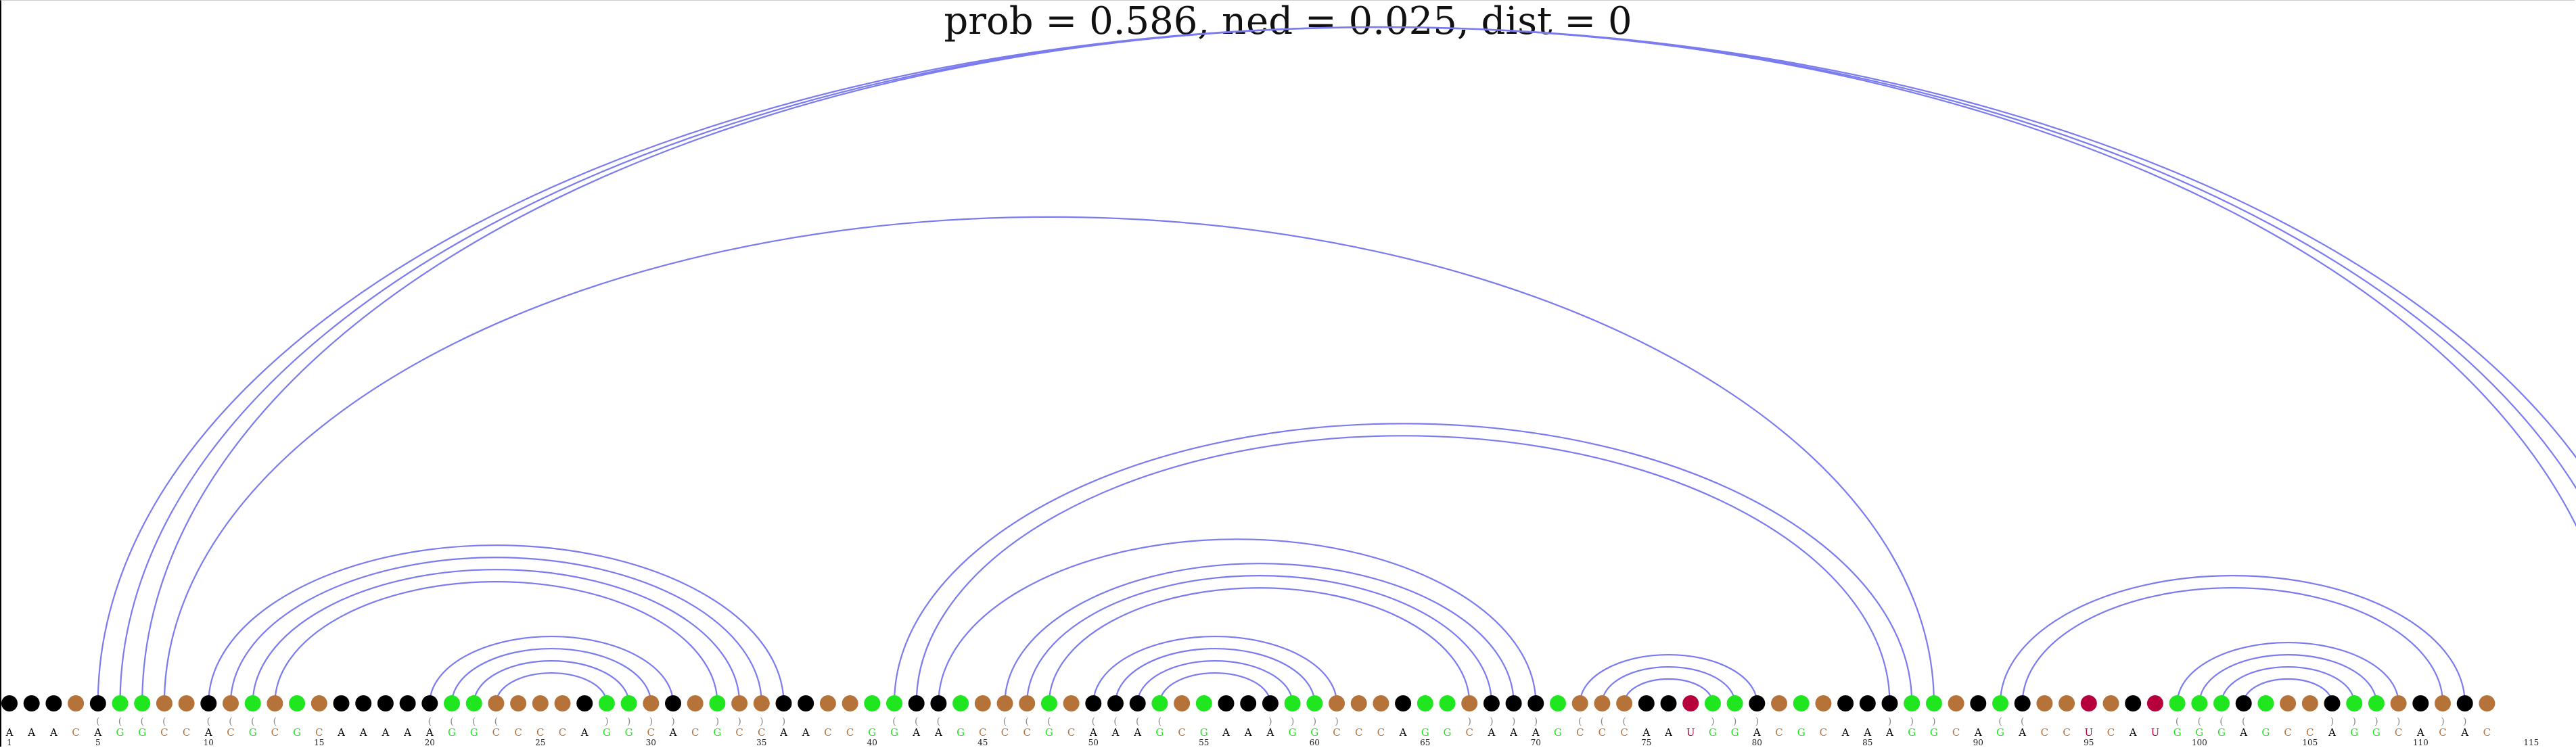 Image resolution: width=2576 pixels, height=748 pixels. Describe the element at coordinates (1425, 742) in the screenshot. I see `position-tick-label: 65` at that location.